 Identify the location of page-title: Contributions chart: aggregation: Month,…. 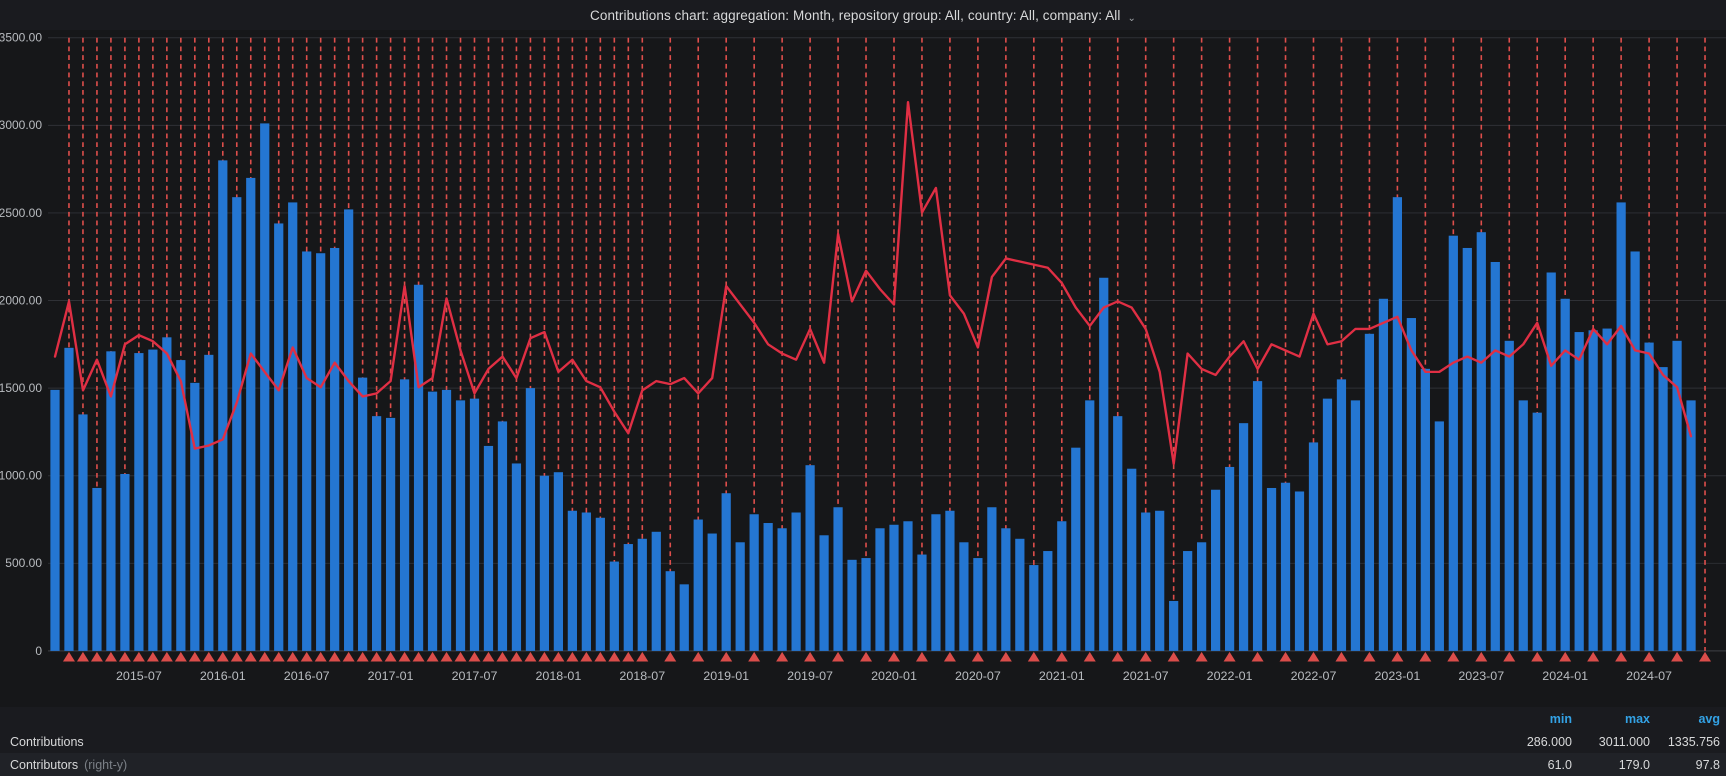
(863, 16).